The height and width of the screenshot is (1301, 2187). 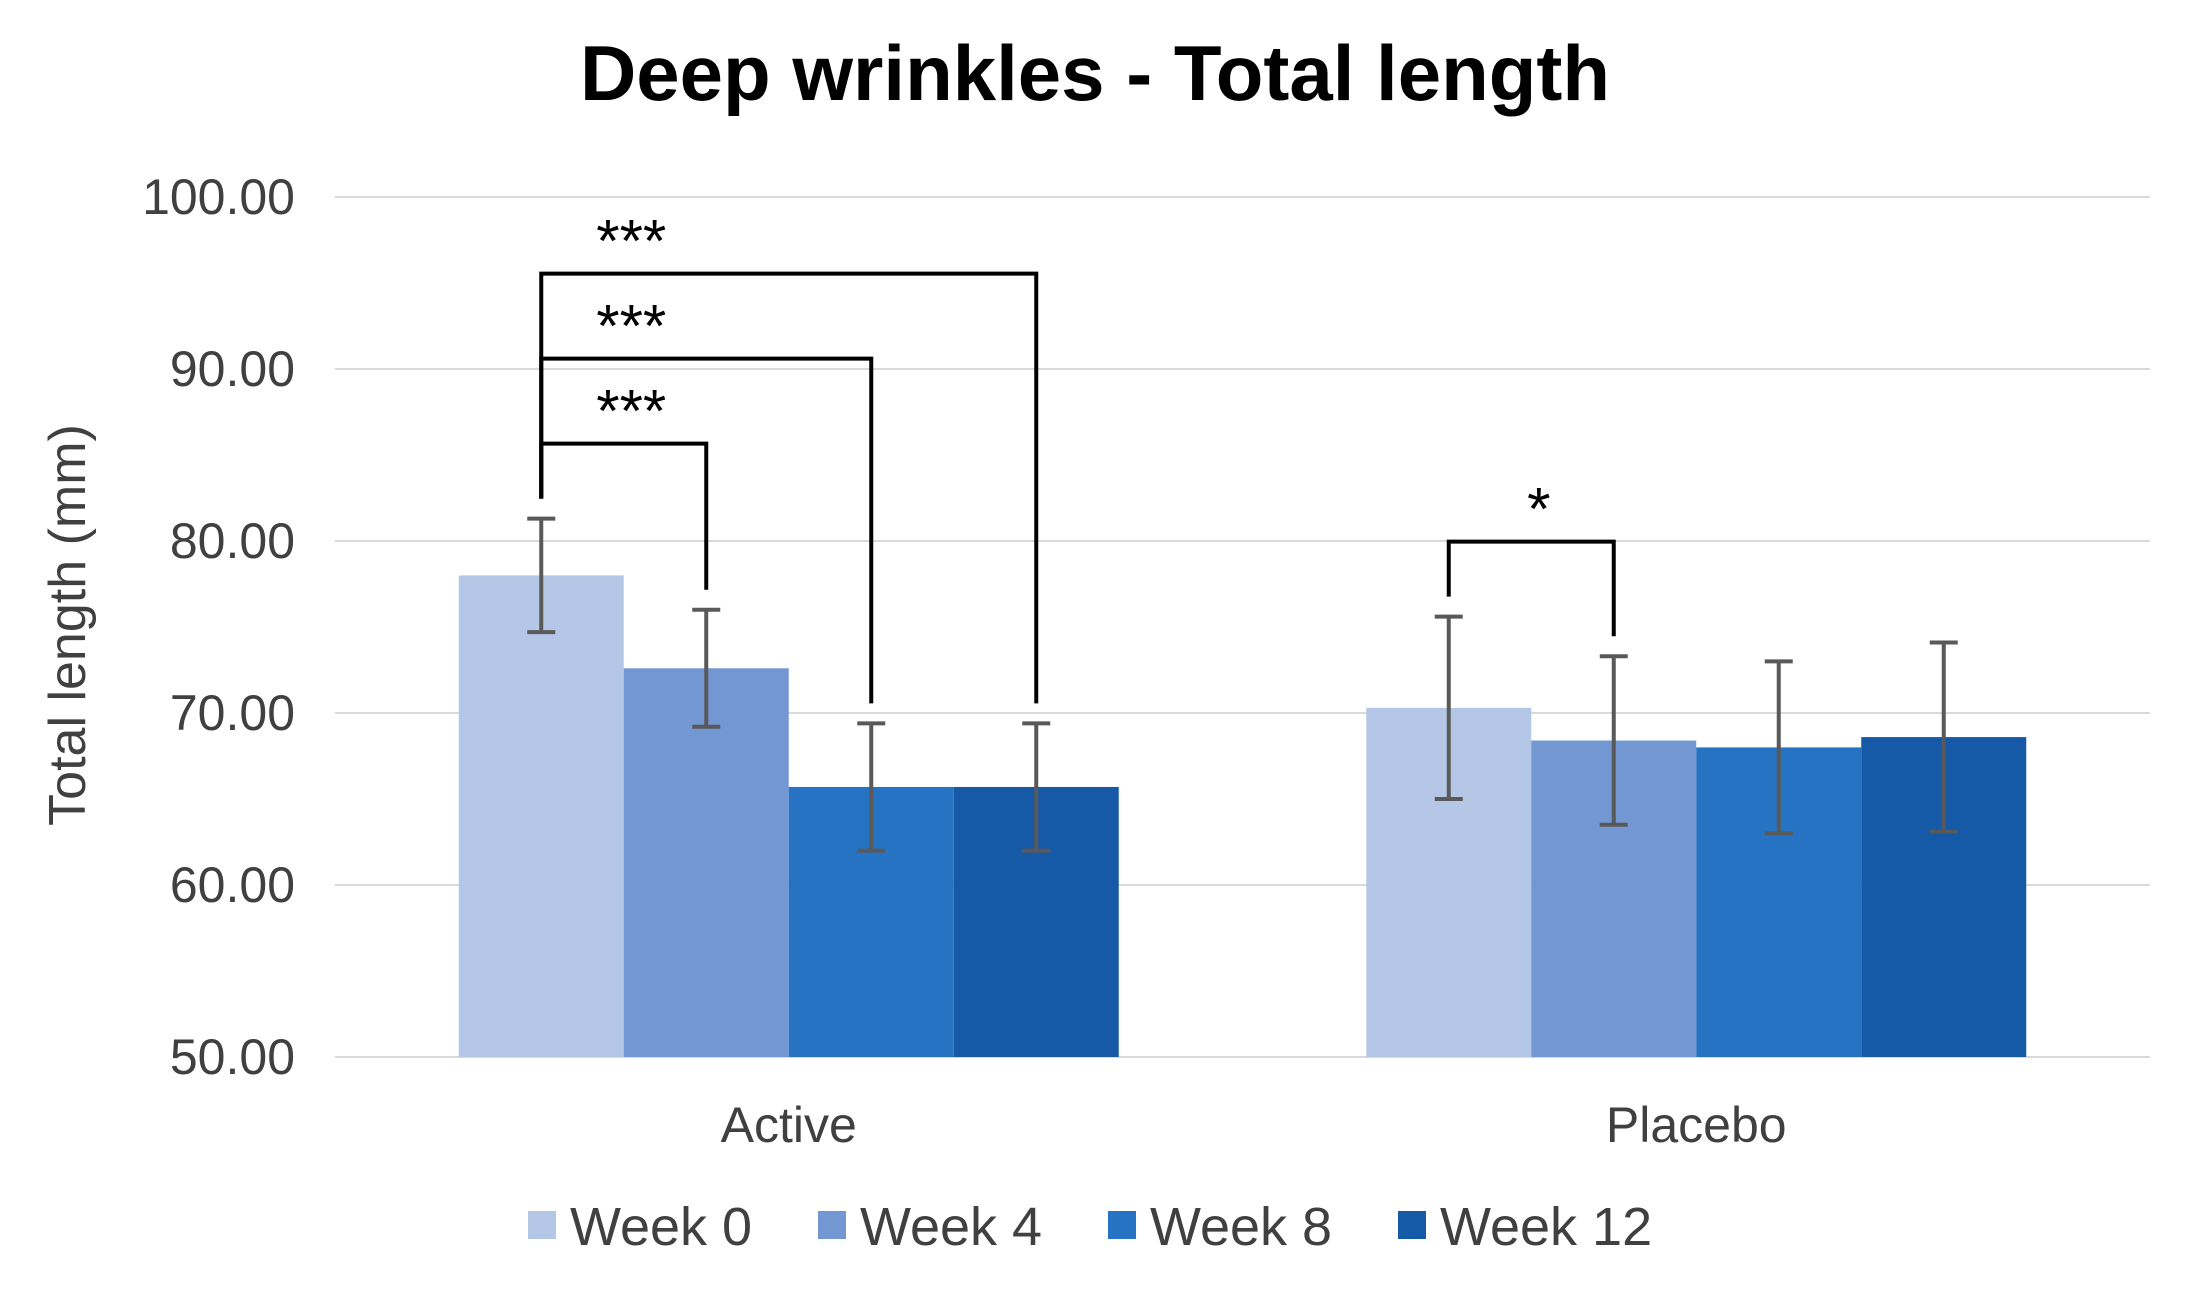 What do you see at coordinates (1538, 509) in the screenshot?
I see `significance-label: *` at bounding box center [1538, 509].